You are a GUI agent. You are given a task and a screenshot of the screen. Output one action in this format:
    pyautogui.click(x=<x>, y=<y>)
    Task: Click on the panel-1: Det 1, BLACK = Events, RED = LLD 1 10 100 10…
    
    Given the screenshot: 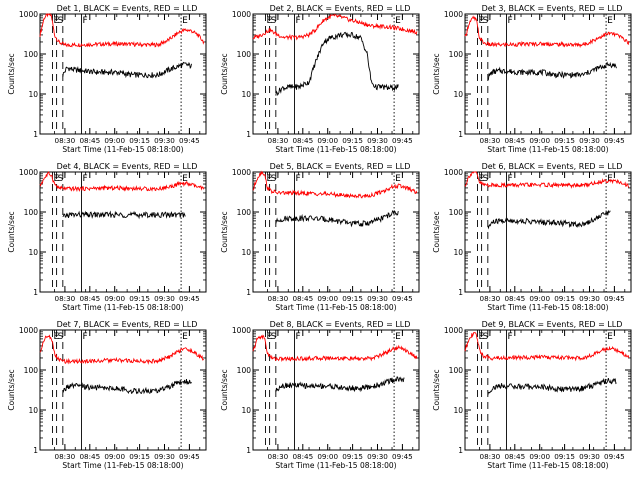 What is the action you would take?
    pyautogui.click(x=107, y=79)
    